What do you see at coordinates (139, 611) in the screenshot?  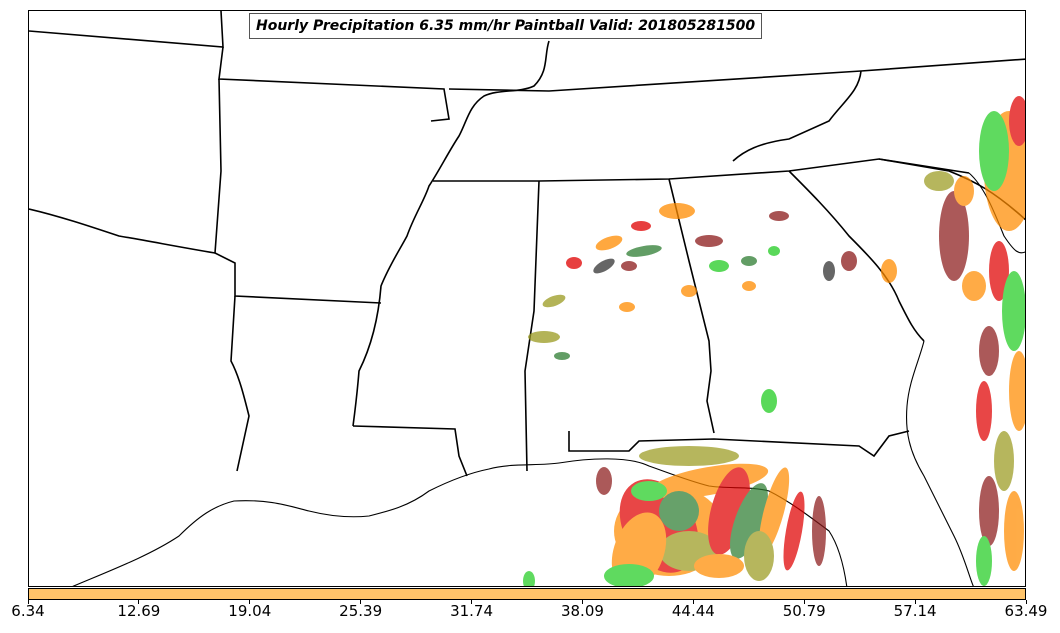 I see `colorbar-tick-label: 12.69` at bounding box center [139, 611].